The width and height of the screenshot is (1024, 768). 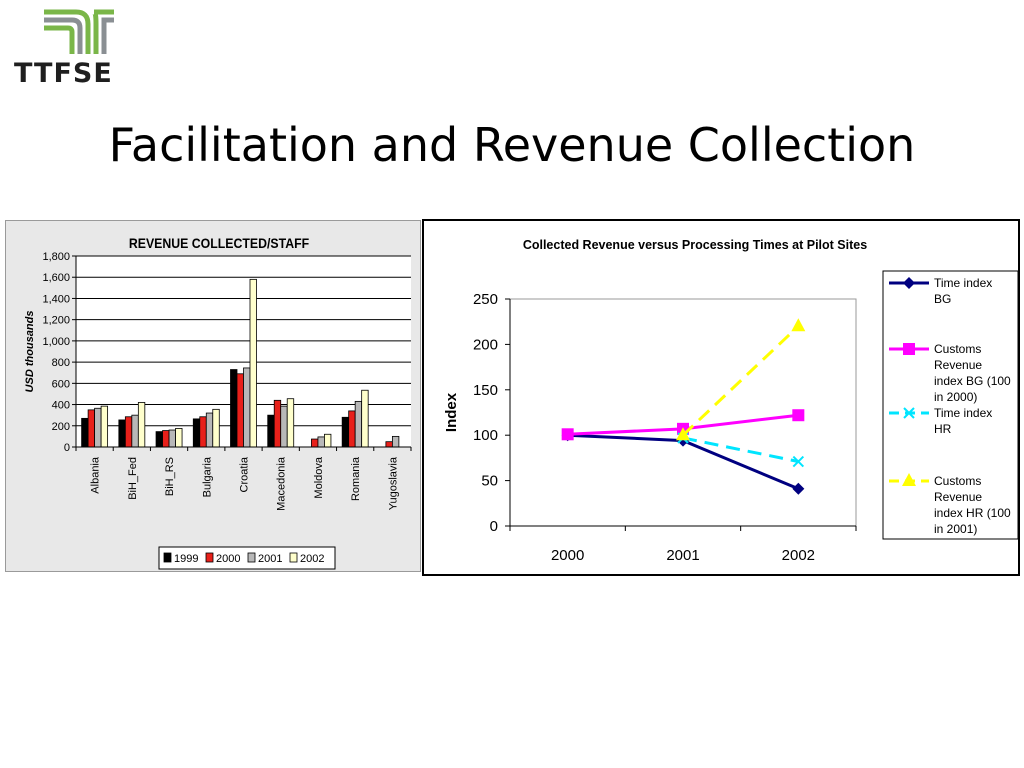 I want to click on x-tick-label: Yugoslavia, so click(x=393, y=483).